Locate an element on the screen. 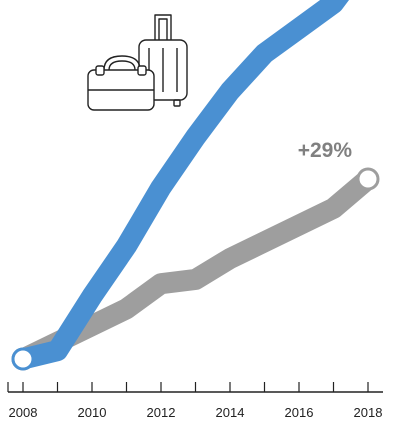 The image size is (396, 426). x-tick-label: 2008 is located at coordinates (23, 412).